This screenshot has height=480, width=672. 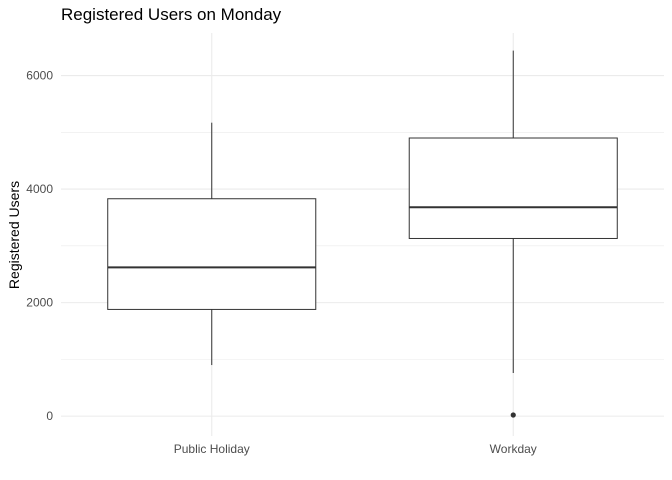 What do you see at coordinates (39, 246) in the screenshot?
I see `y-tick-labels: 0 2000 4000 6000` at bounding box center [39, 246].